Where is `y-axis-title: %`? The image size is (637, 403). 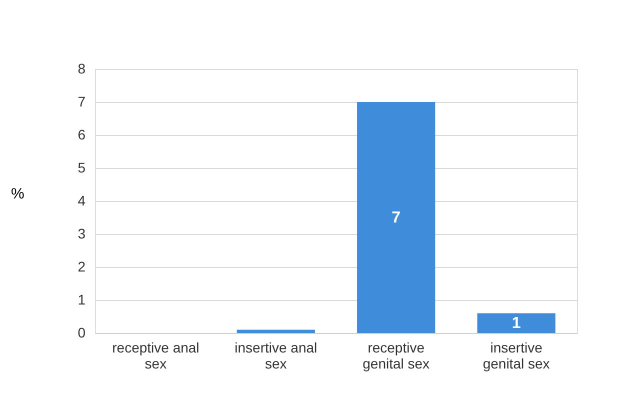 y-axis-title: % is located at coordinates (17, 194).